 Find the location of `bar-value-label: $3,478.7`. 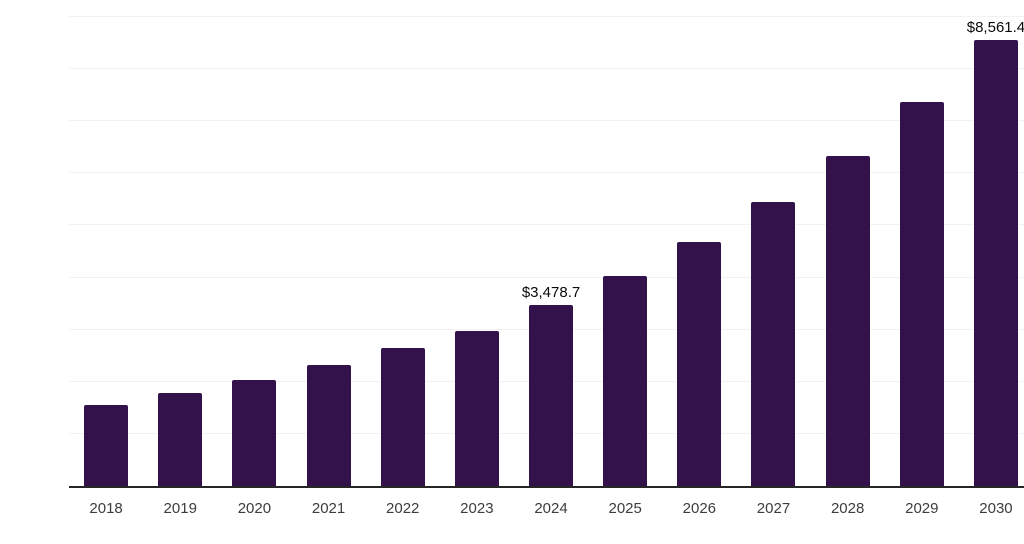

bar-value-label: $3,478.7 is located at coordinates (551, 292).